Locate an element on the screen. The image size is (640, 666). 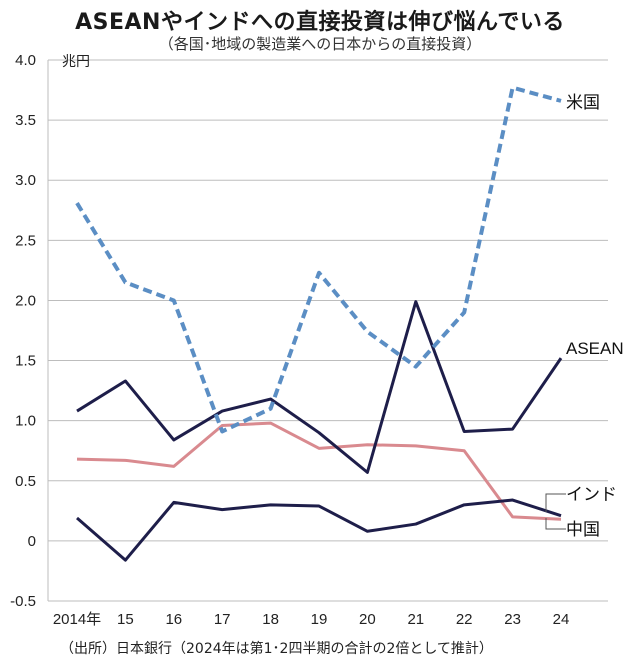
series-labels: 米国 ASEAN 中国 インド is located at coordinates (584, 316).